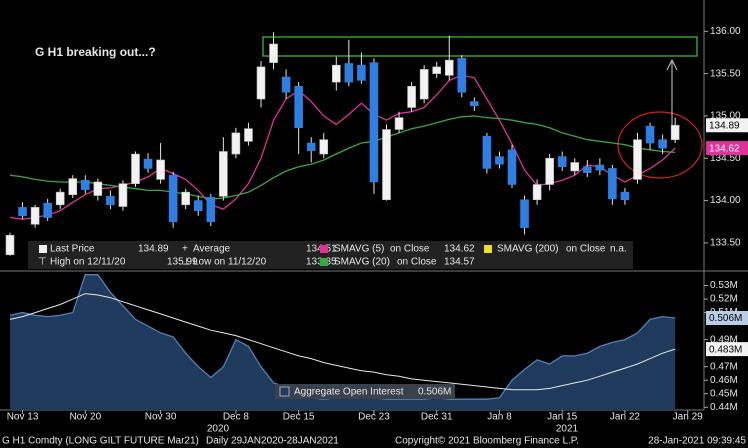 This screenshot has width=748, height=448. I want to click on last-value-label: 134.89, so click(724, 125).